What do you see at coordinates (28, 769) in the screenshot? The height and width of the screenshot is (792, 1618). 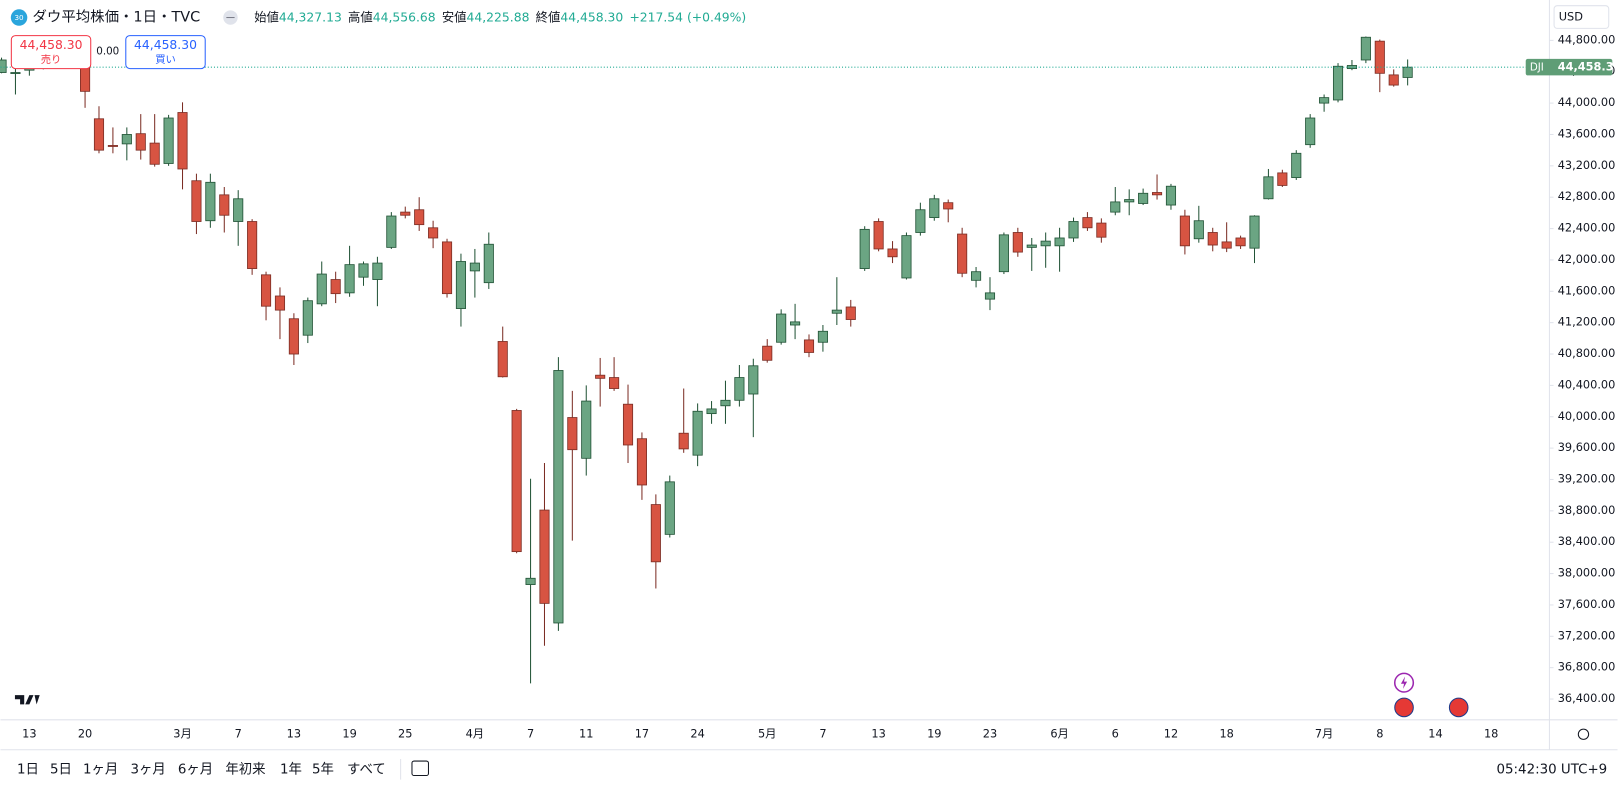 I see `range-button: 1日` at bounding box center [28, 769].